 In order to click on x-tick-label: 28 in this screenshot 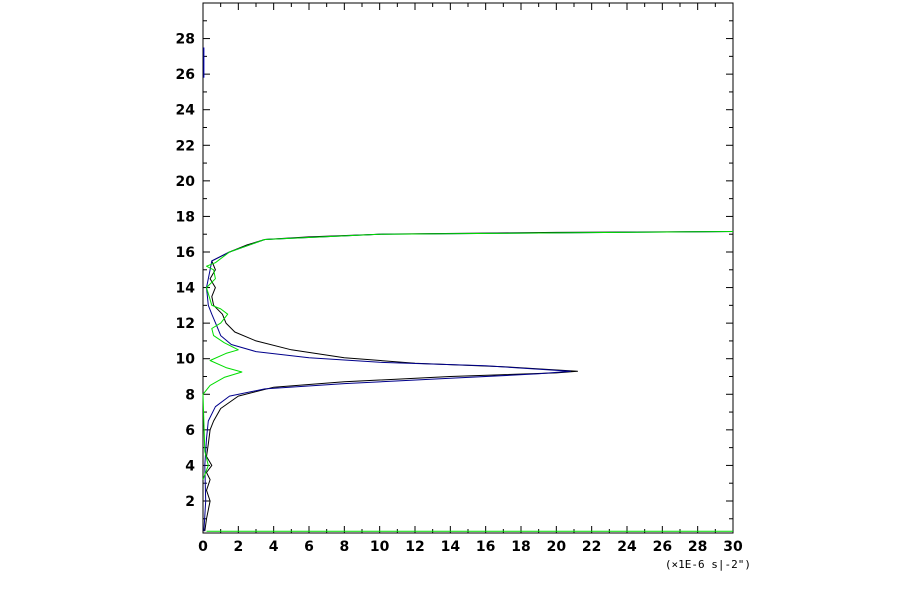, I will do `click(697, 547)`.